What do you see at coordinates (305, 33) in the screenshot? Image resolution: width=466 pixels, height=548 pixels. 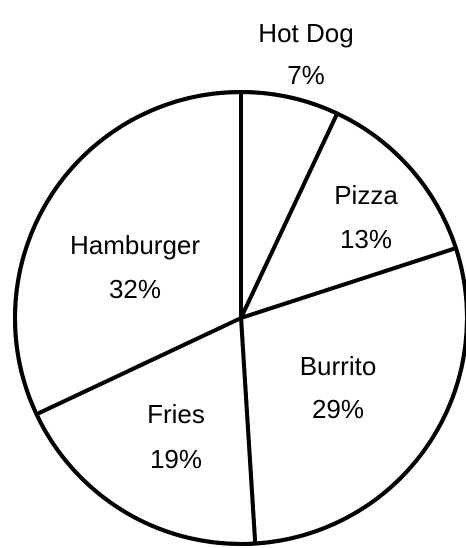 I see `slice-label-hot-dog: Hot Dog` at bounding box center [305, 33].